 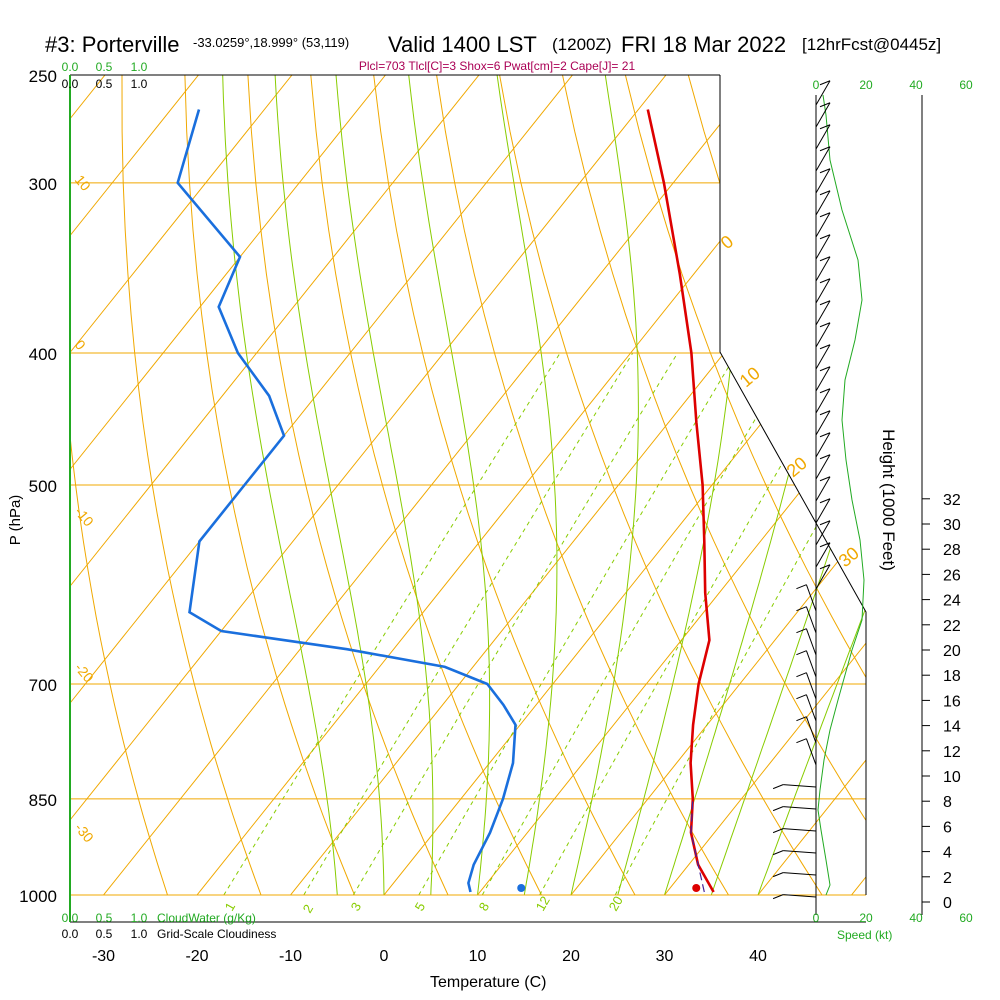 What do you see at coordinates (84, 833) in the screenshot?
I see `isotherm-label: -30` at bounding box center [84, 833].